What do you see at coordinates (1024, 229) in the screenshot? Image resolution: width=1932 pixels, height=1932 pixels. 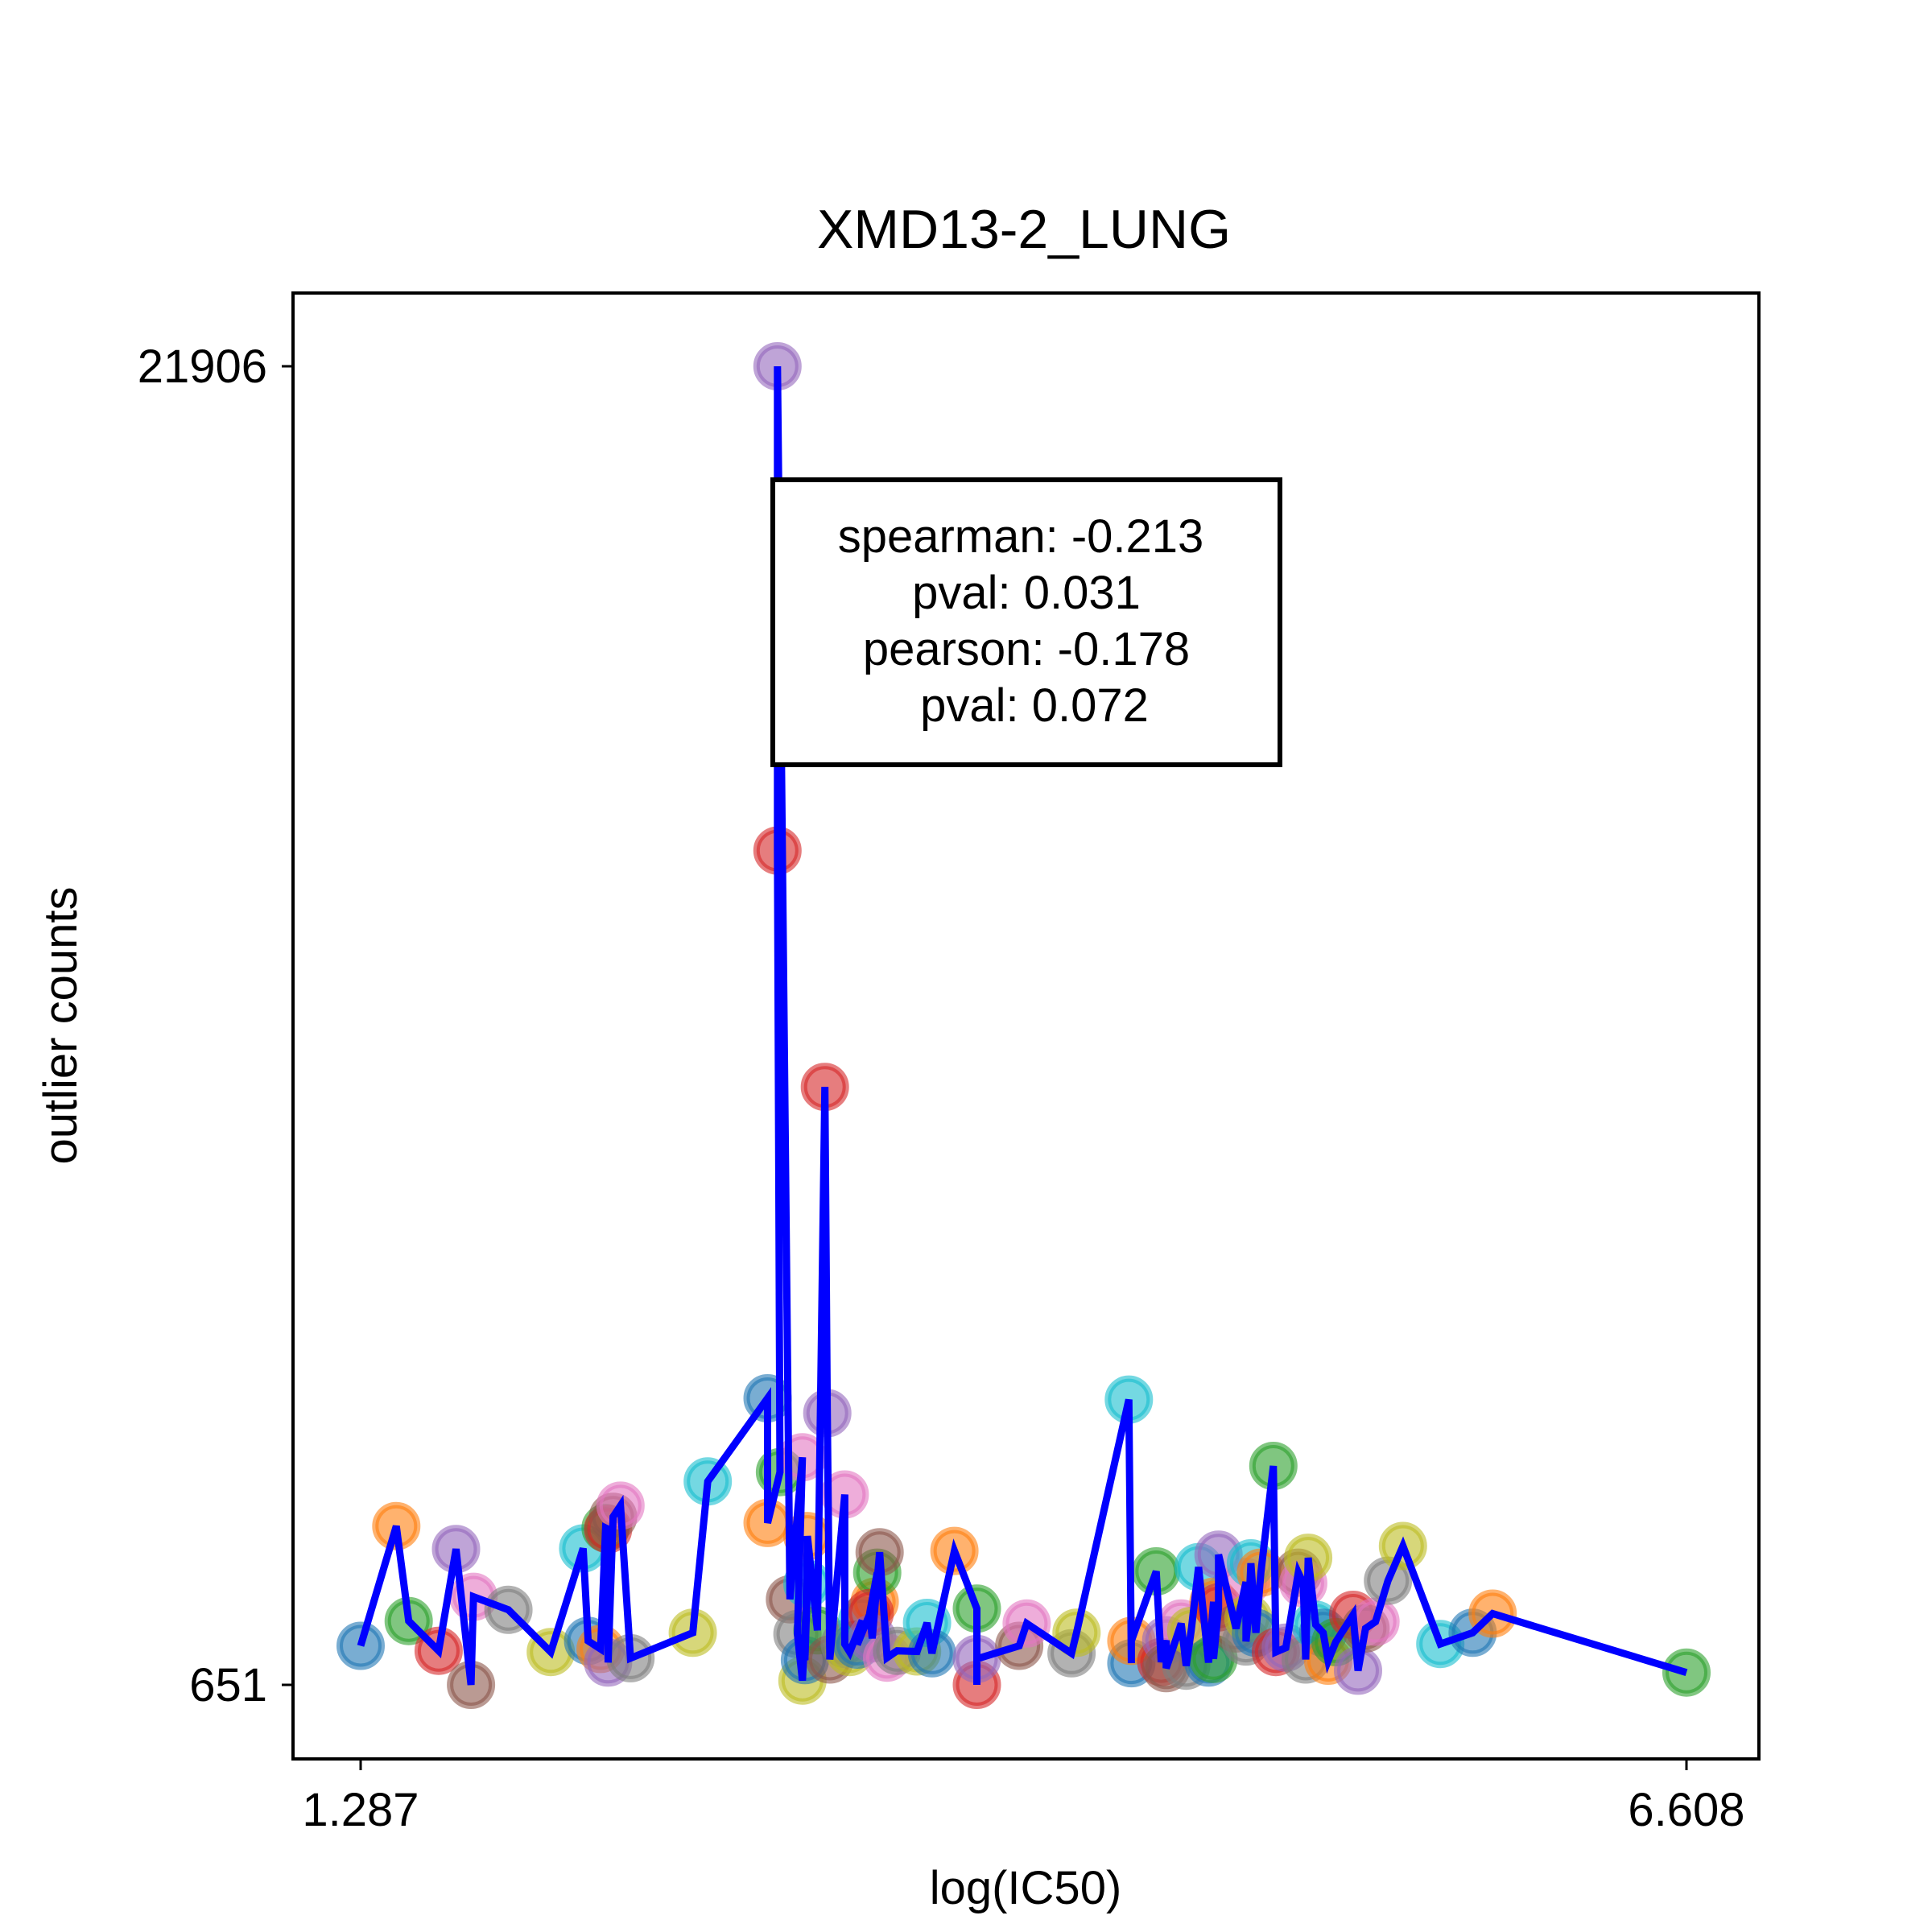 I see `chart-title: XMD13-2_LUNG` at bounding box center [1024, 229].